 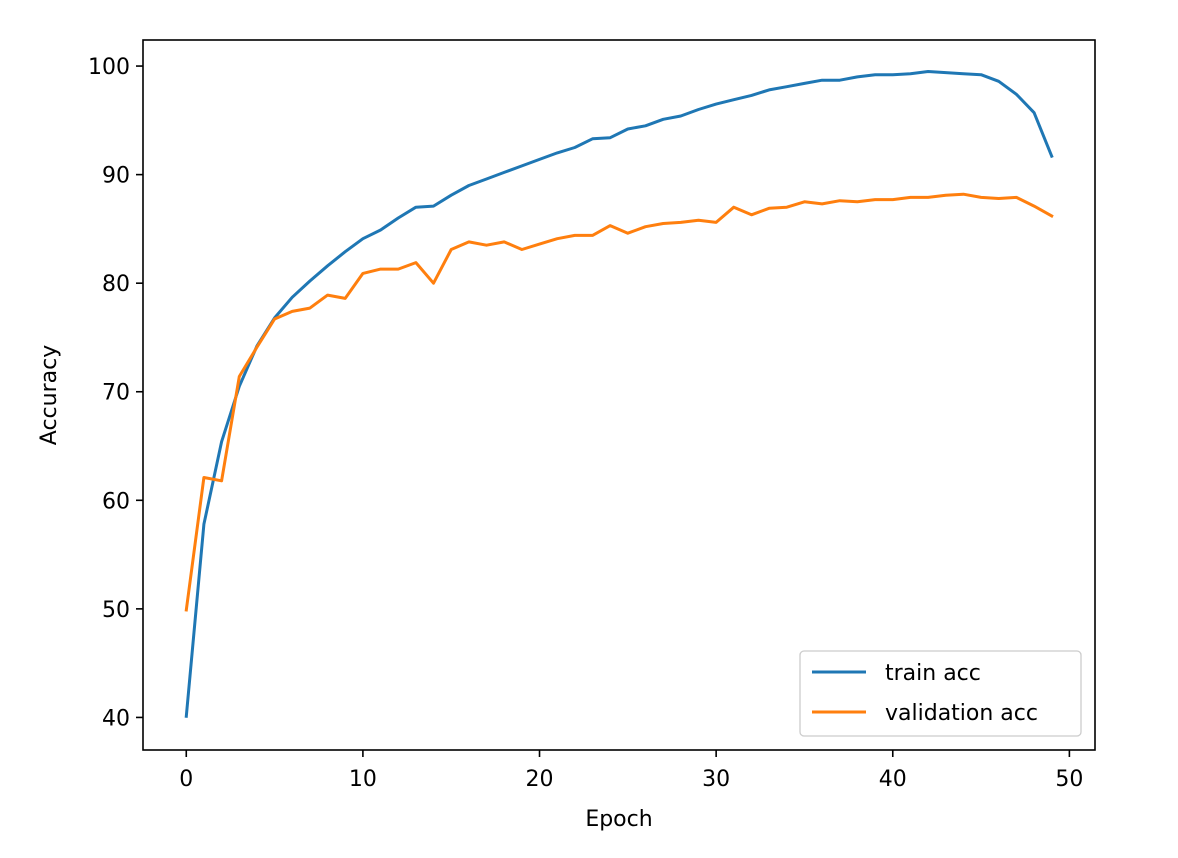 I want to click on legend-label-train-acc: train acc, so click(x=933, y=673).